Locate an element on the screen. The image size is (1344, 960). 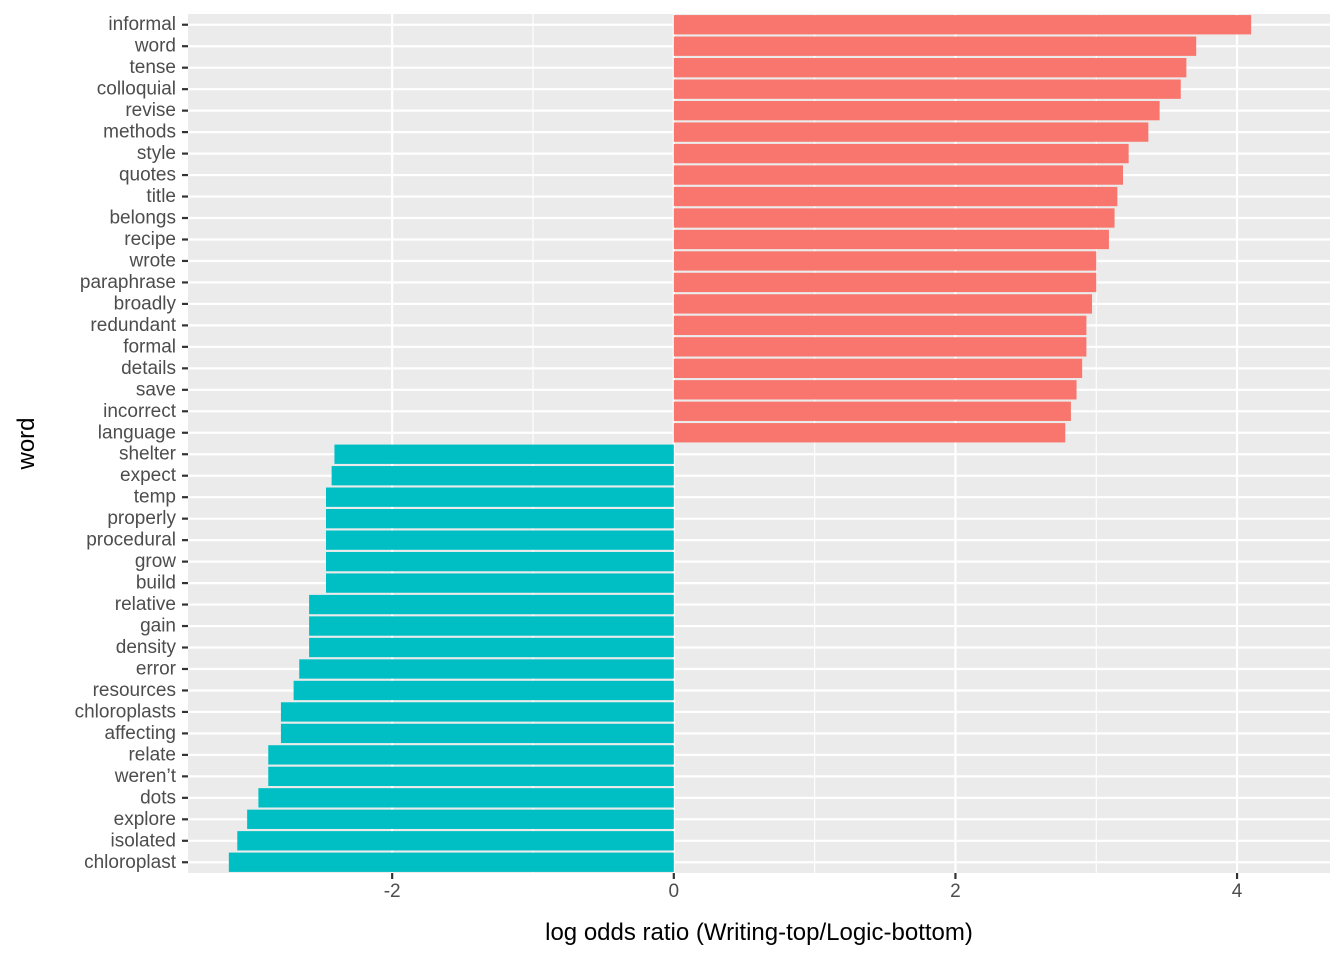
bar-revise is located at coordinates (916, 110).